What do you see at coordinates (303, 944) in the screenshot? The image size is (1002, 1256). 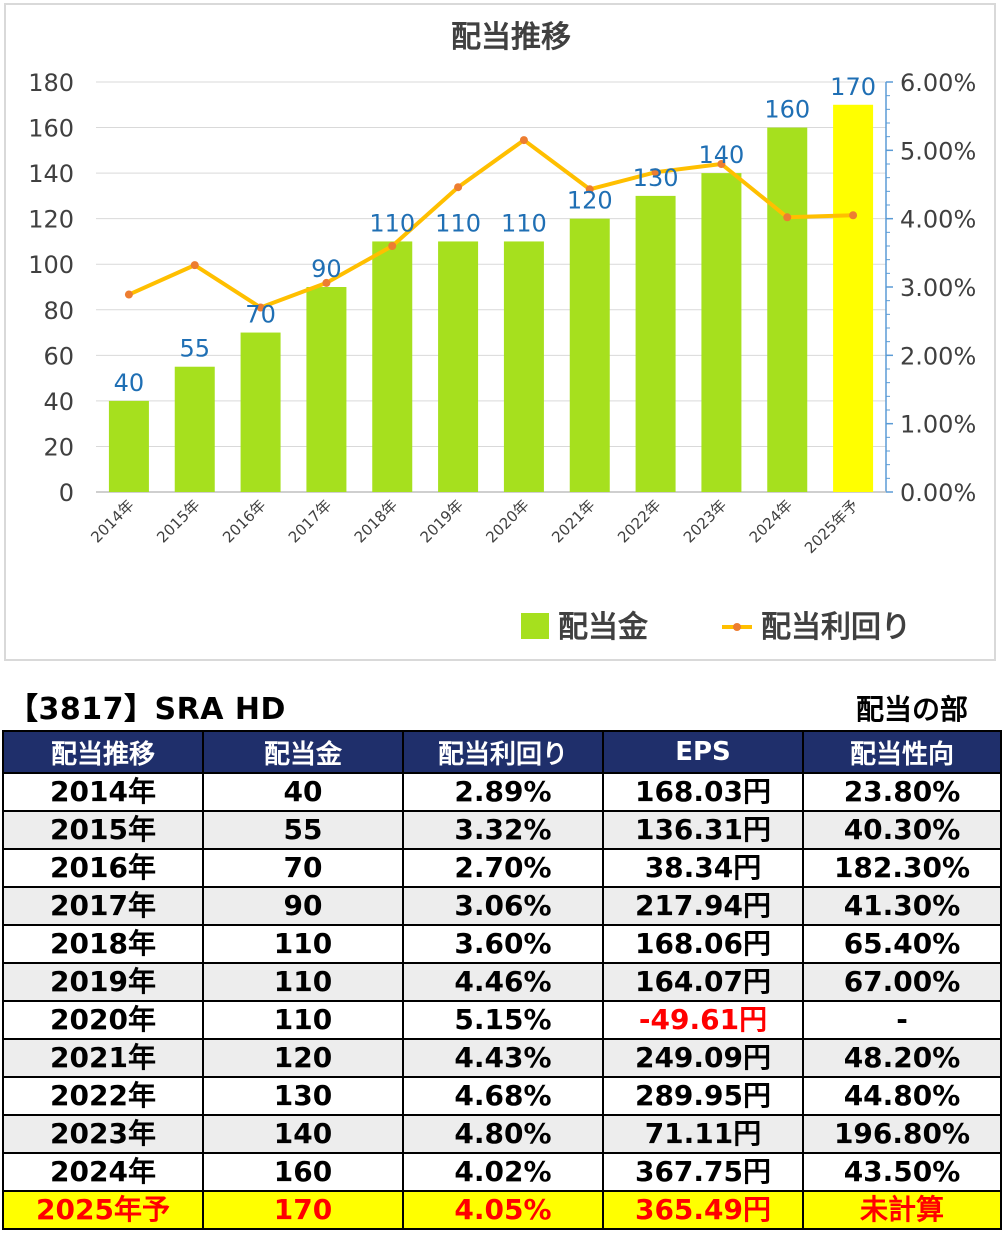 I see `cell-dividend: 110` at bounding box center [303, 944].